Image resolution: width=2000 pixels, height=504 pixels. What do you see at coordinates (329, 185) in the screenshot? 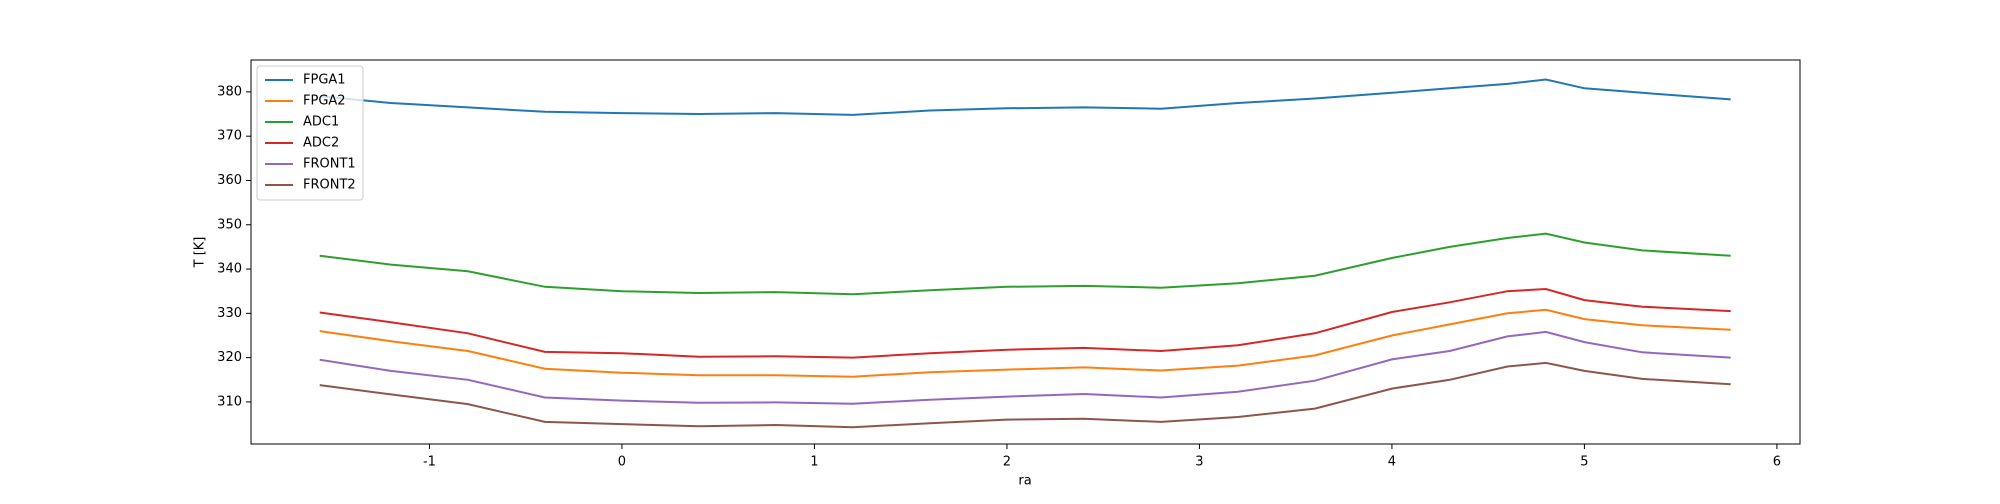
I see `legend-label: FRONT2` at bounding box center [329, 185].